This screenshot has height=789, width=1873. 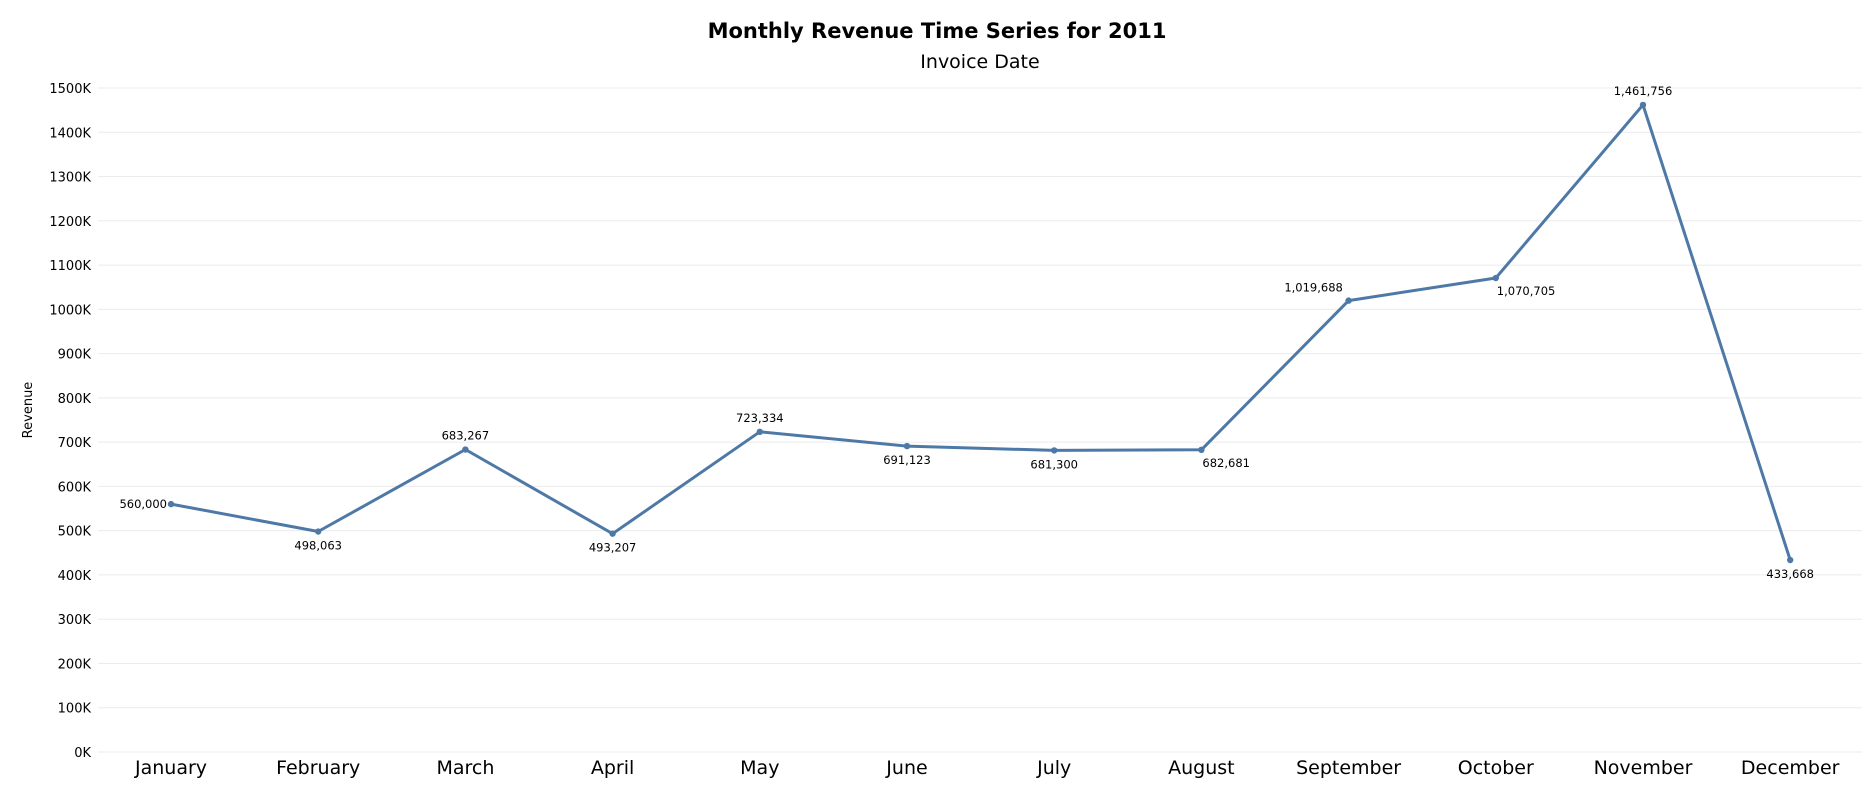 What do you see at coordinates (760, 418) in the screenshot?
I see `data-label: 723,334` at bounding box center [760, 418].